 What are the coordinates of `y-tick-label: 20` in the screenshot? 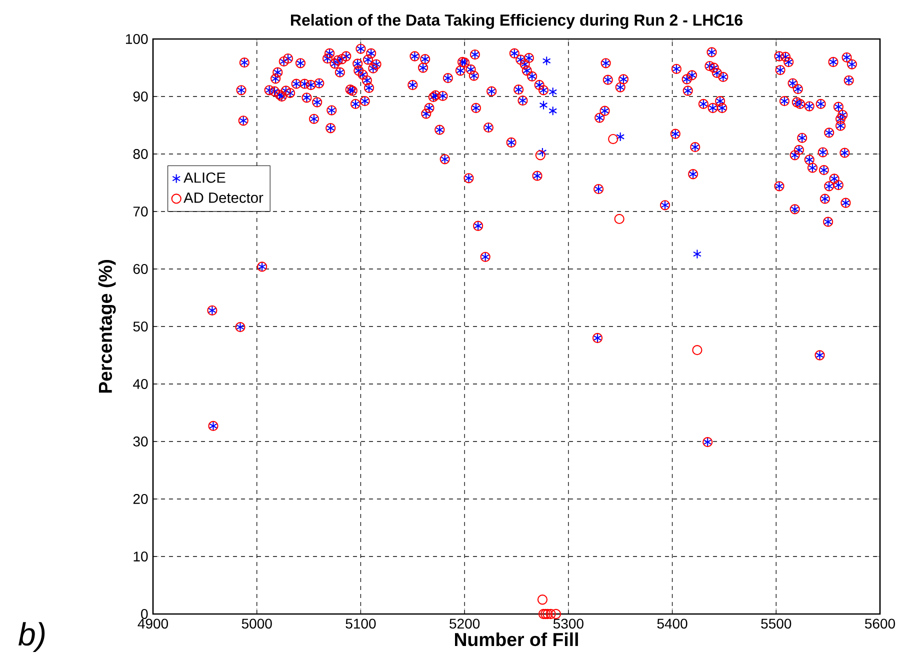 It's located at (140, 499).